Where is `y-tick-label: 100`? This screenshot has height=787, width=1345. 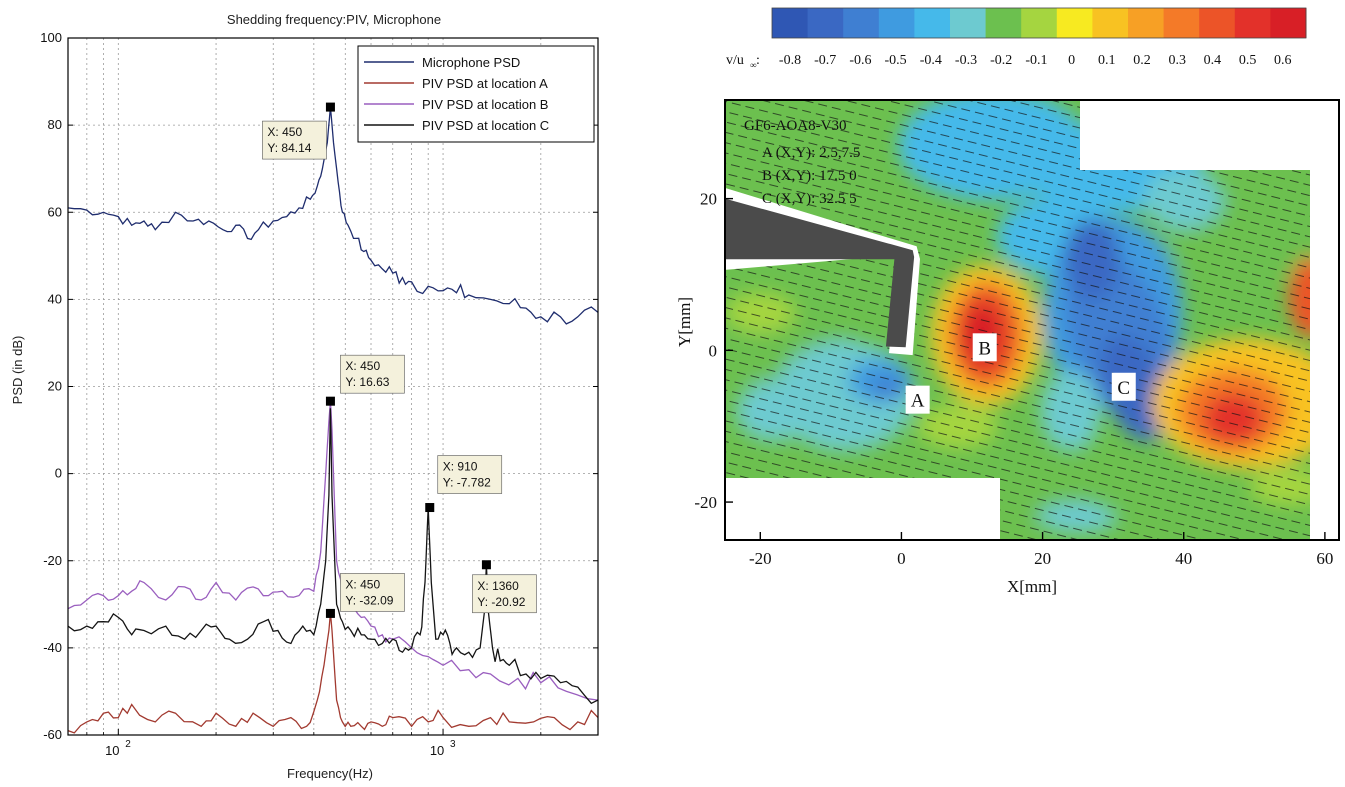 y-tick-label: 100 is located at coordinates (51, 37).